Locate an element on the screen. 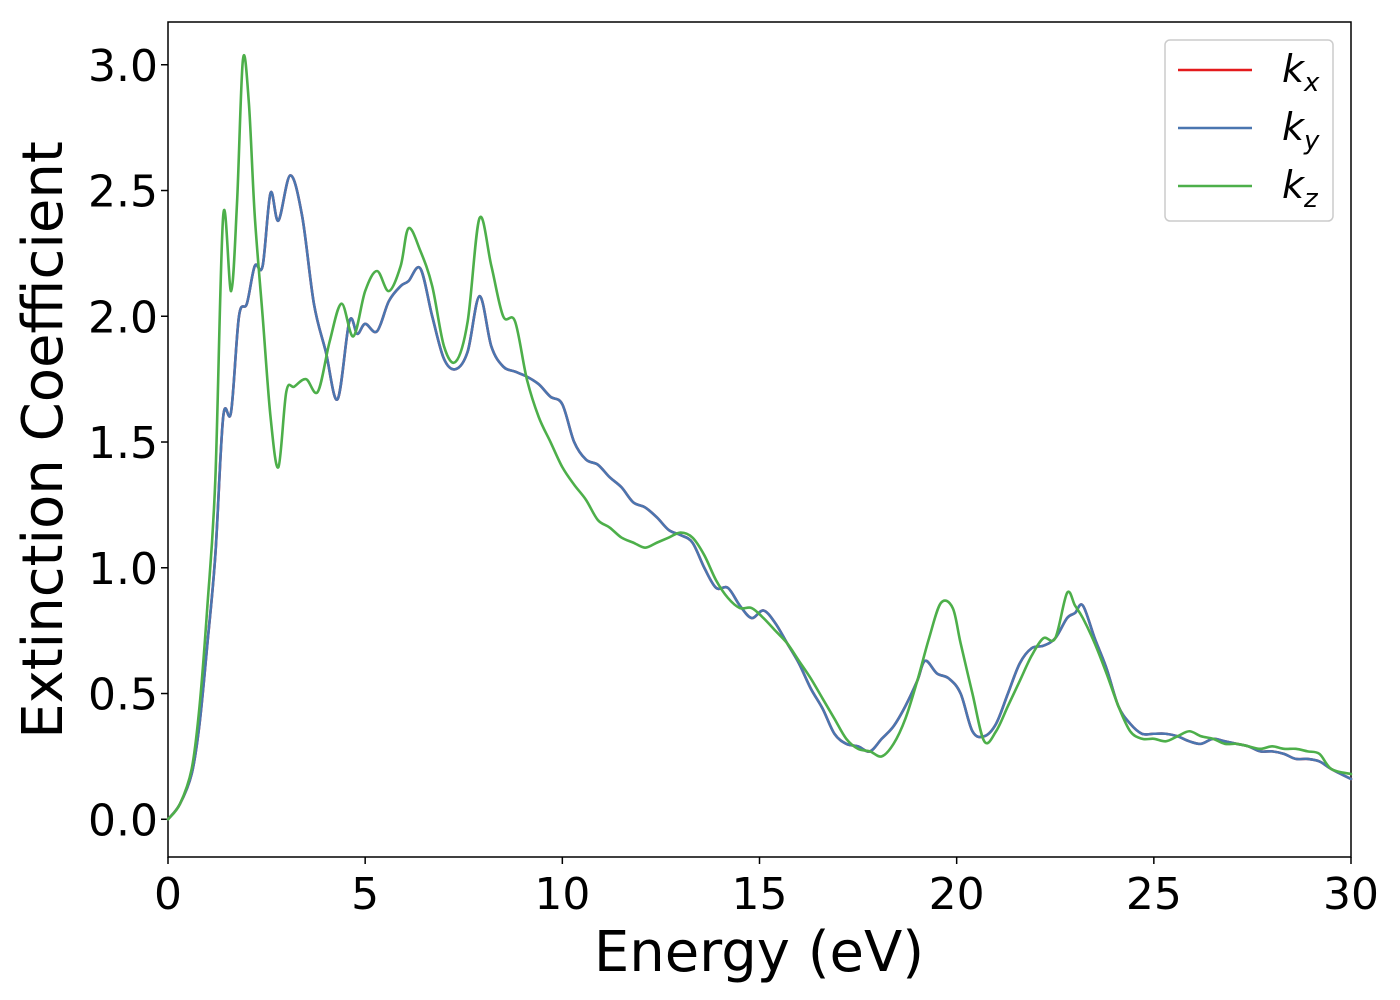 Image resolution: width=1400 pixels, height=1000 pixels. legend-label-ky: ky is located at coordinates (1301, 130).